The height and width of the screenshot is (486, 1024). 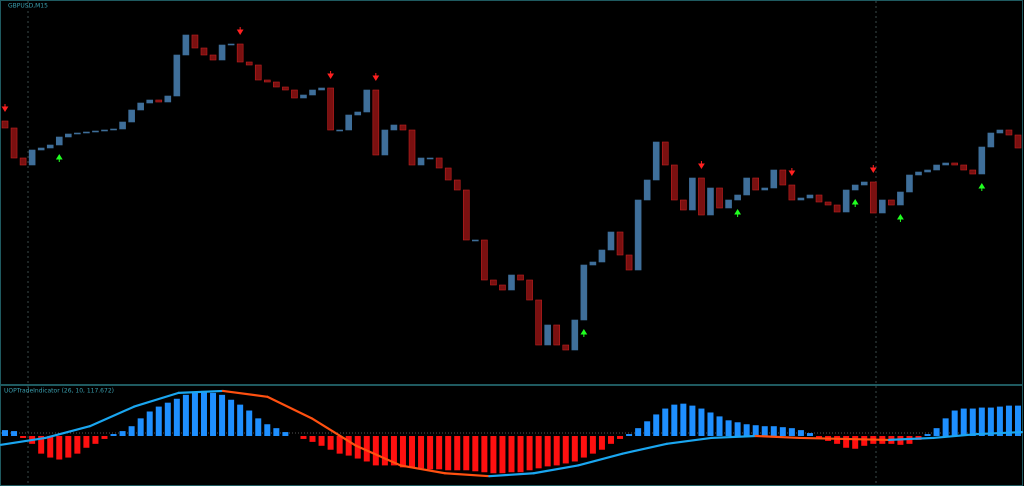 I want to click on indicator-title: UOPTradeIndicator (26, 10, 117.672), so click(x=59, y=391).